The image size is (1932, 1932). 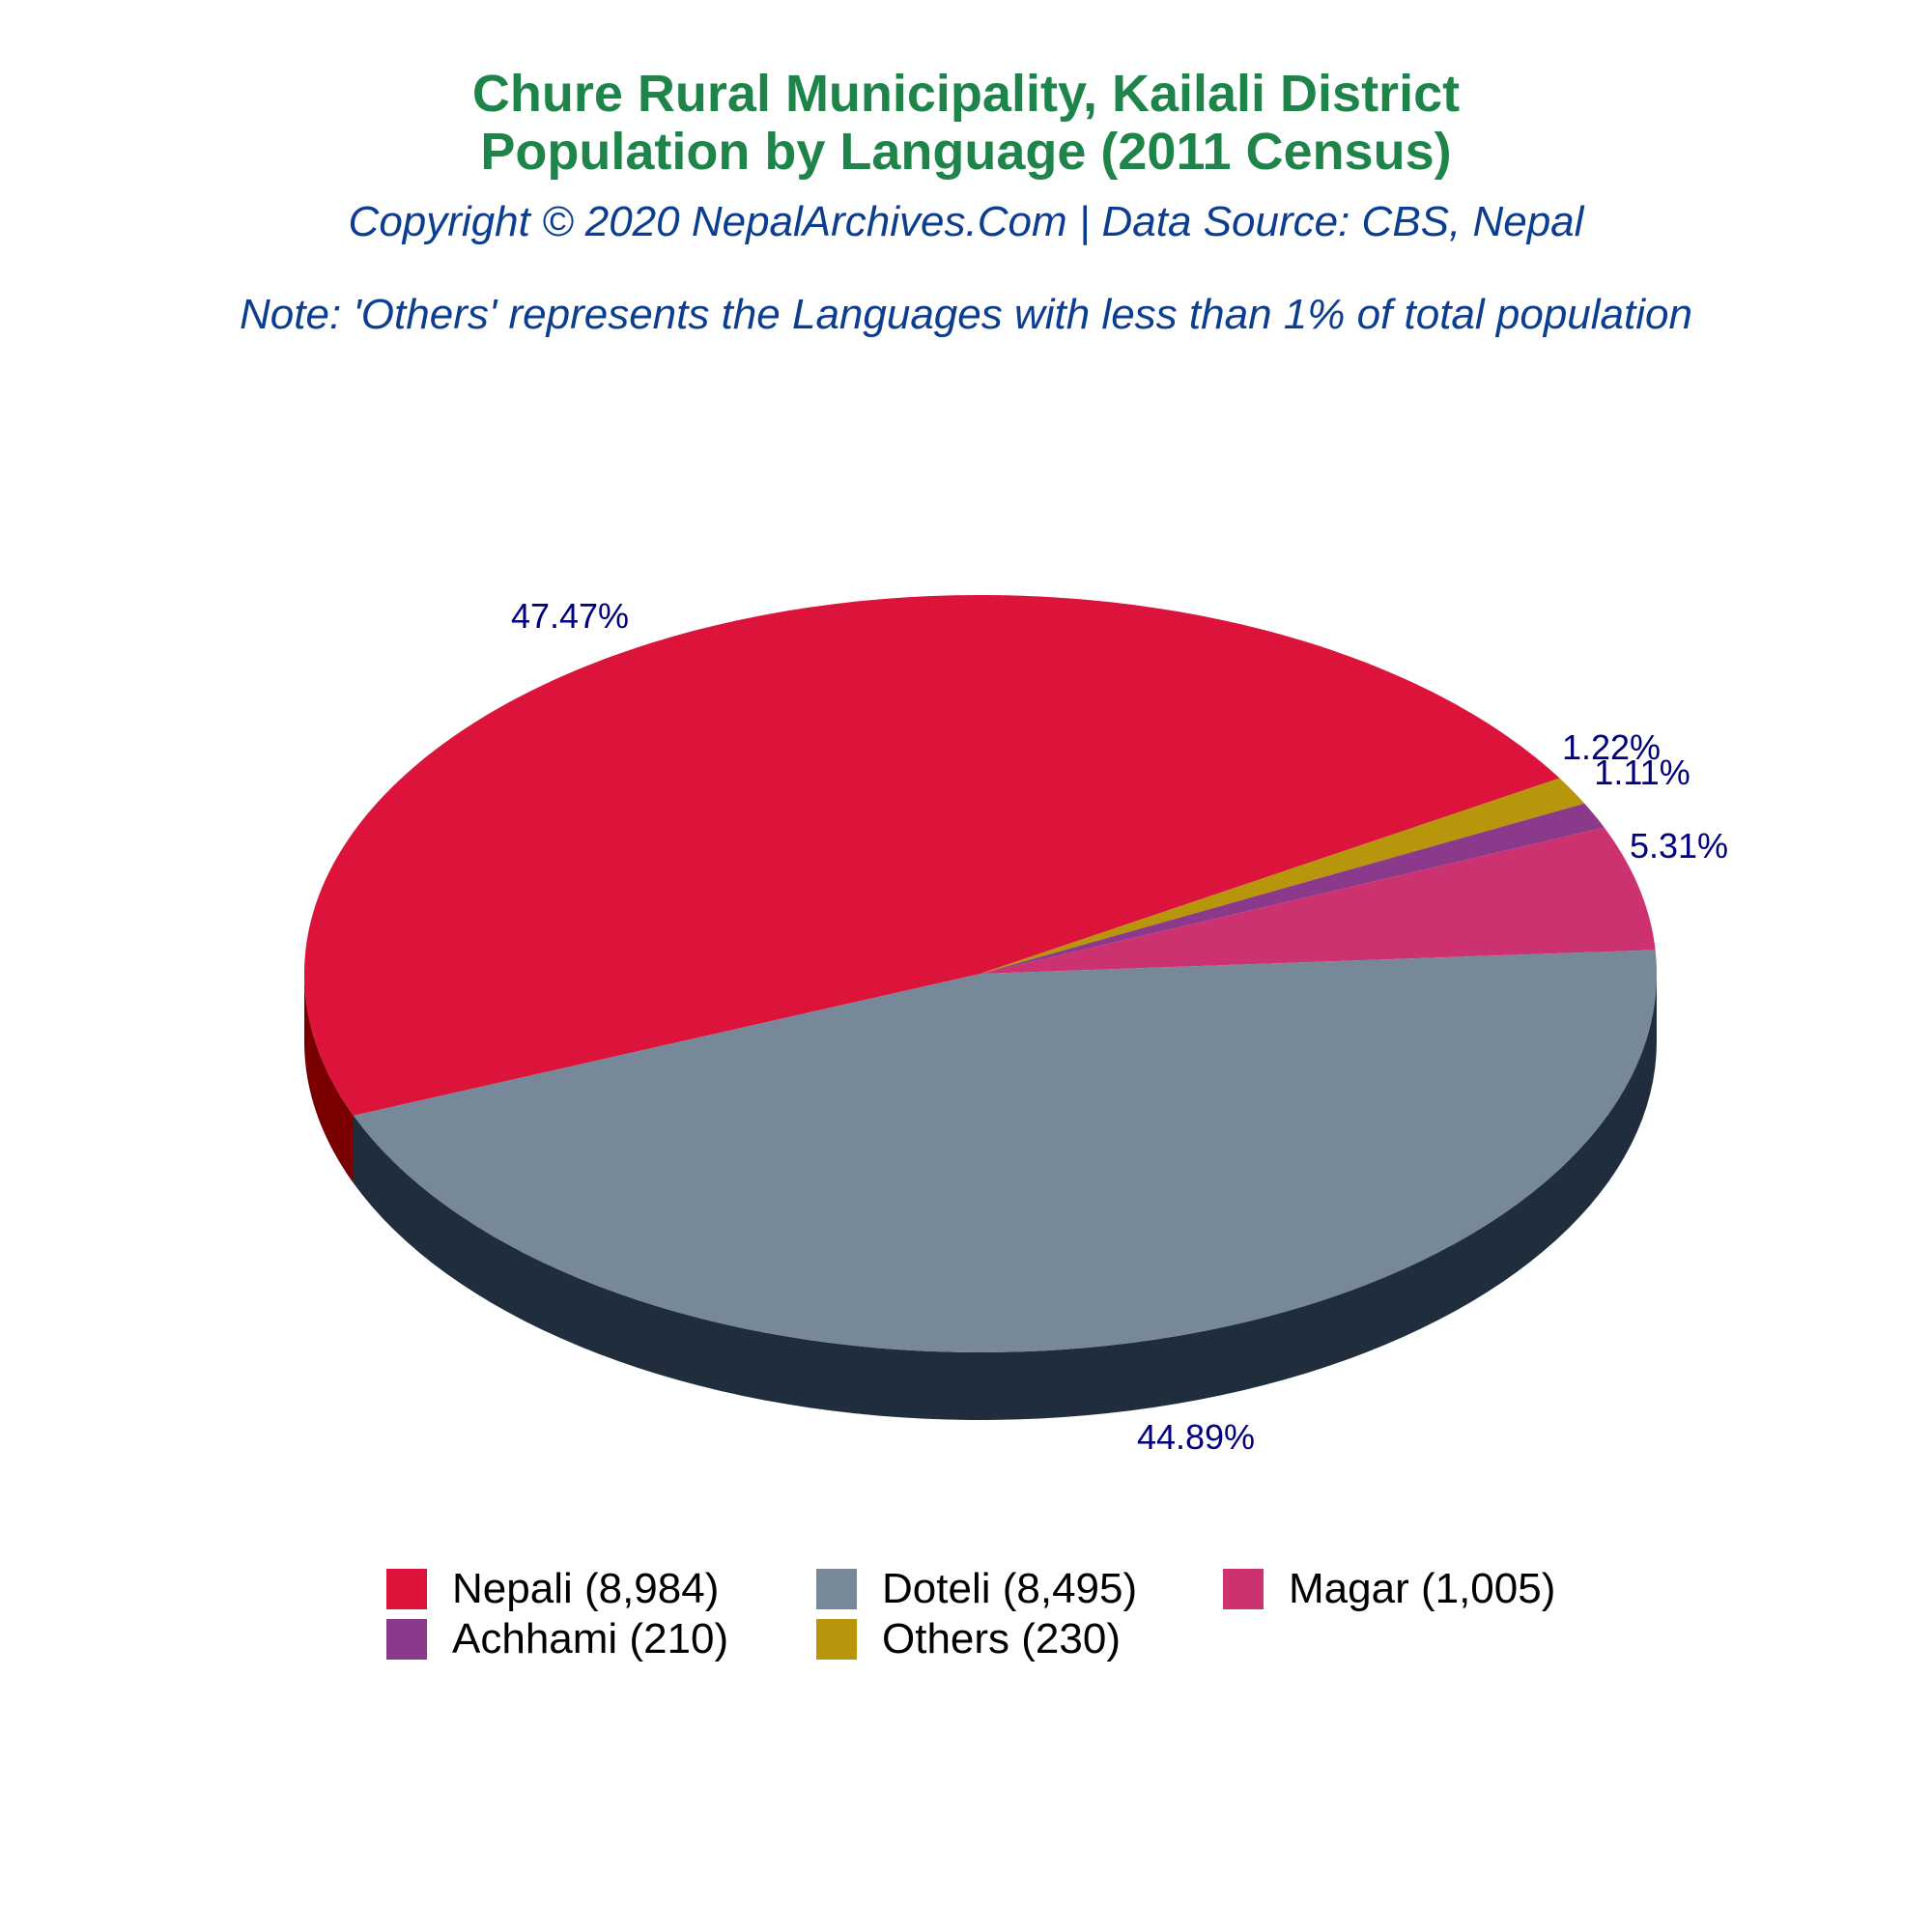 I want to click on chart-title-line-2: Population by Language (2011 Census), so click(x=966, y=152).